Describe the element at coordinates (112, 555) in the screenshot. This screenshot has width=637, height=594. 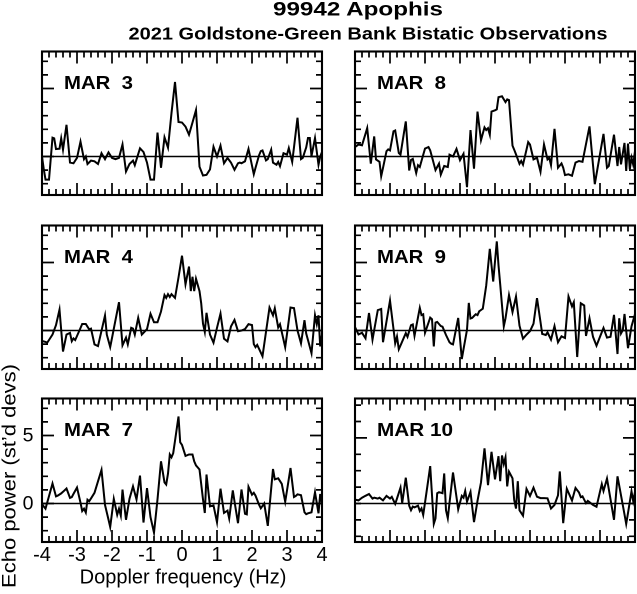
I see `svg-text: -2` at that location.